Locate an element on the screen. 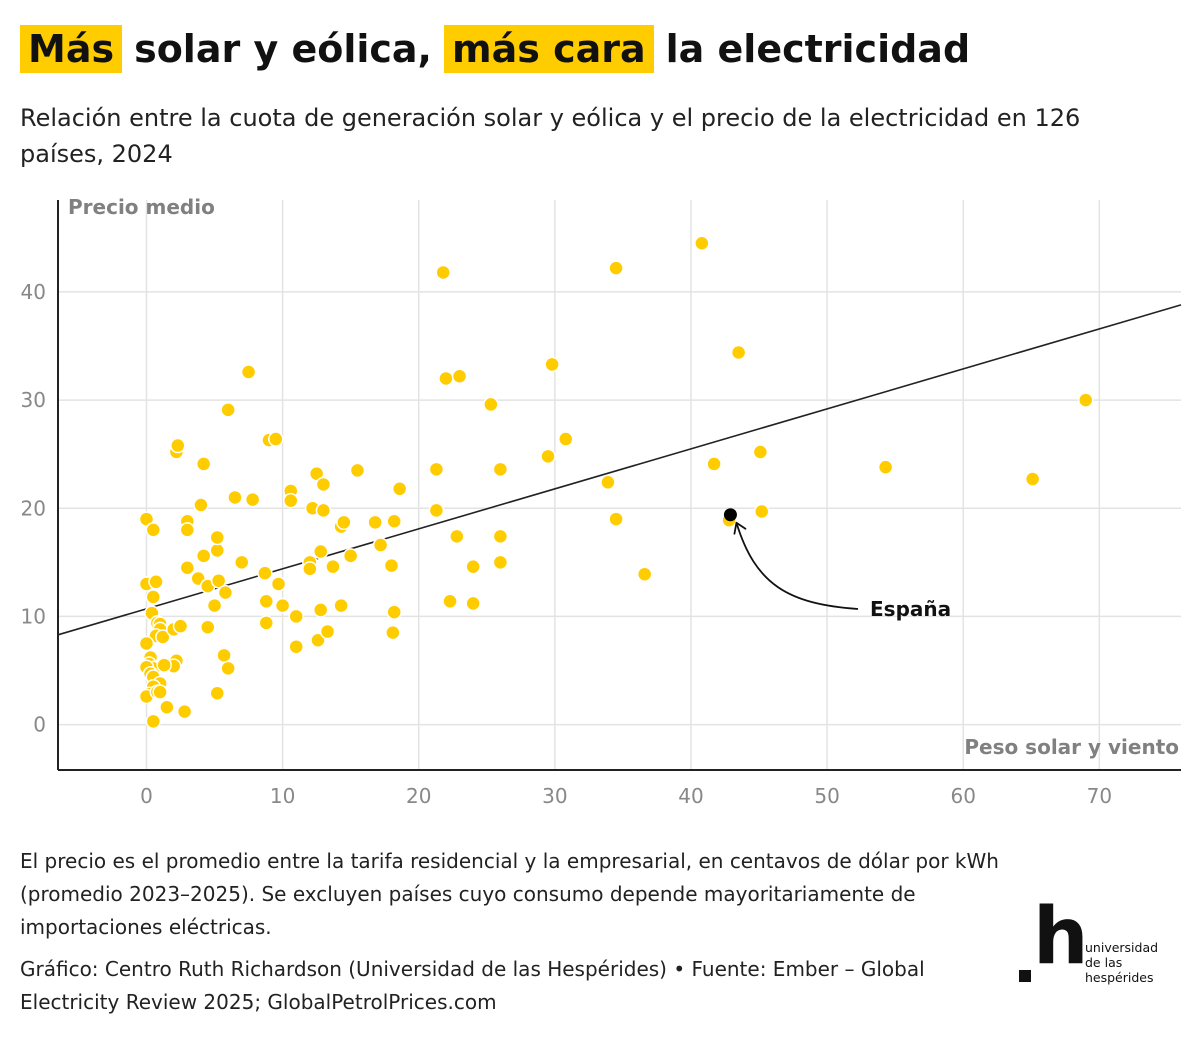 The image size is (1200, 1037). university-logo: h universidad de las hespérides is located at coordinates (1100, 942).